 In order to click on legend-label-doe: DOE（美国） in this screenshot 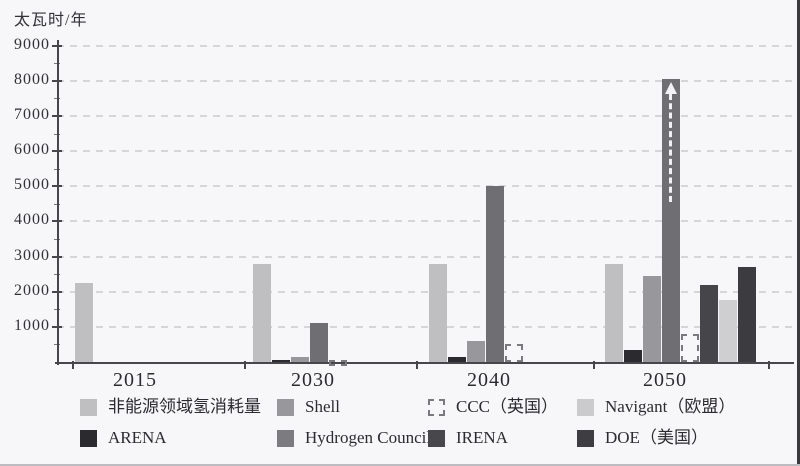, I will do `click(656, 437)`.